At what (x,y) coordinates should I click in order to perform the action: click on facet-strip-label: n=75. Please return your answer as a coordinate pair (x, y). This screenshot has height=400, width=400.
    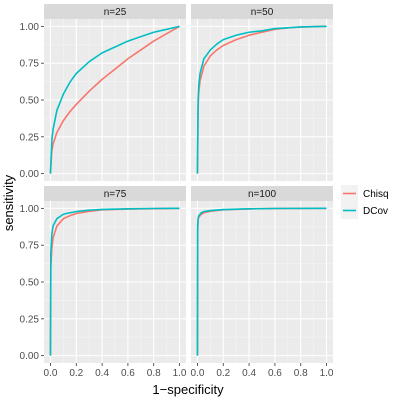
    Looking at the image, I should click on (115, 194).